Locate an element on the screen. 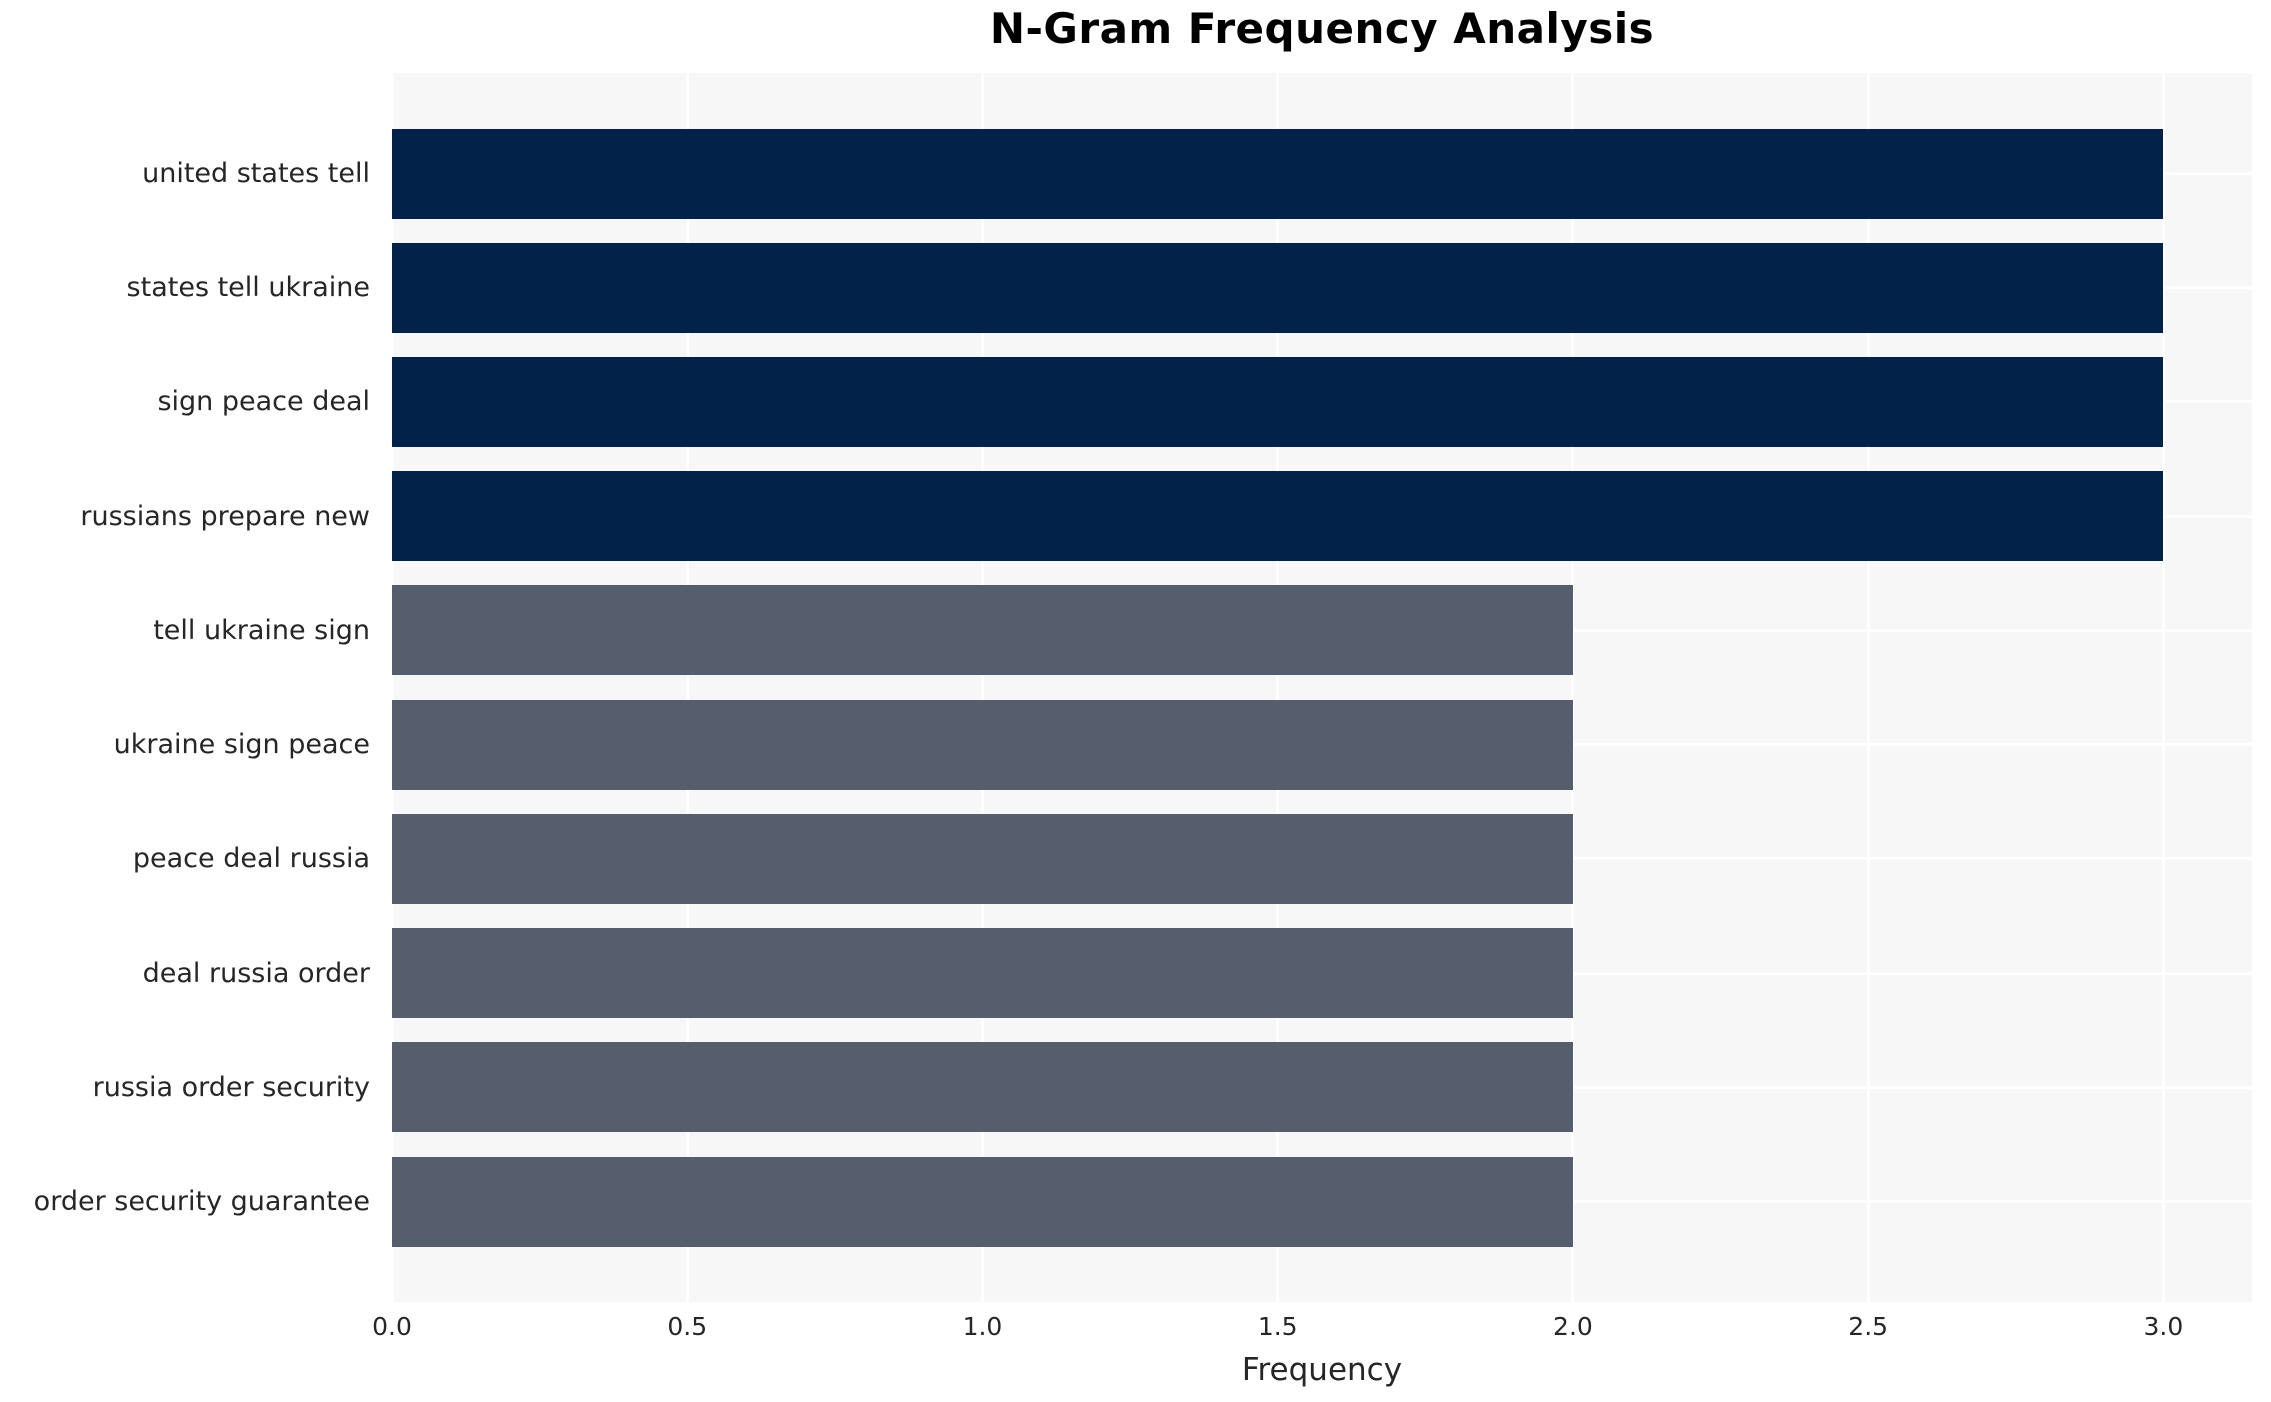 Image resolution: width=2271 pixels, height=1402 pixels. y-tick-label: deal russia order is located at coordinates (256, 973).